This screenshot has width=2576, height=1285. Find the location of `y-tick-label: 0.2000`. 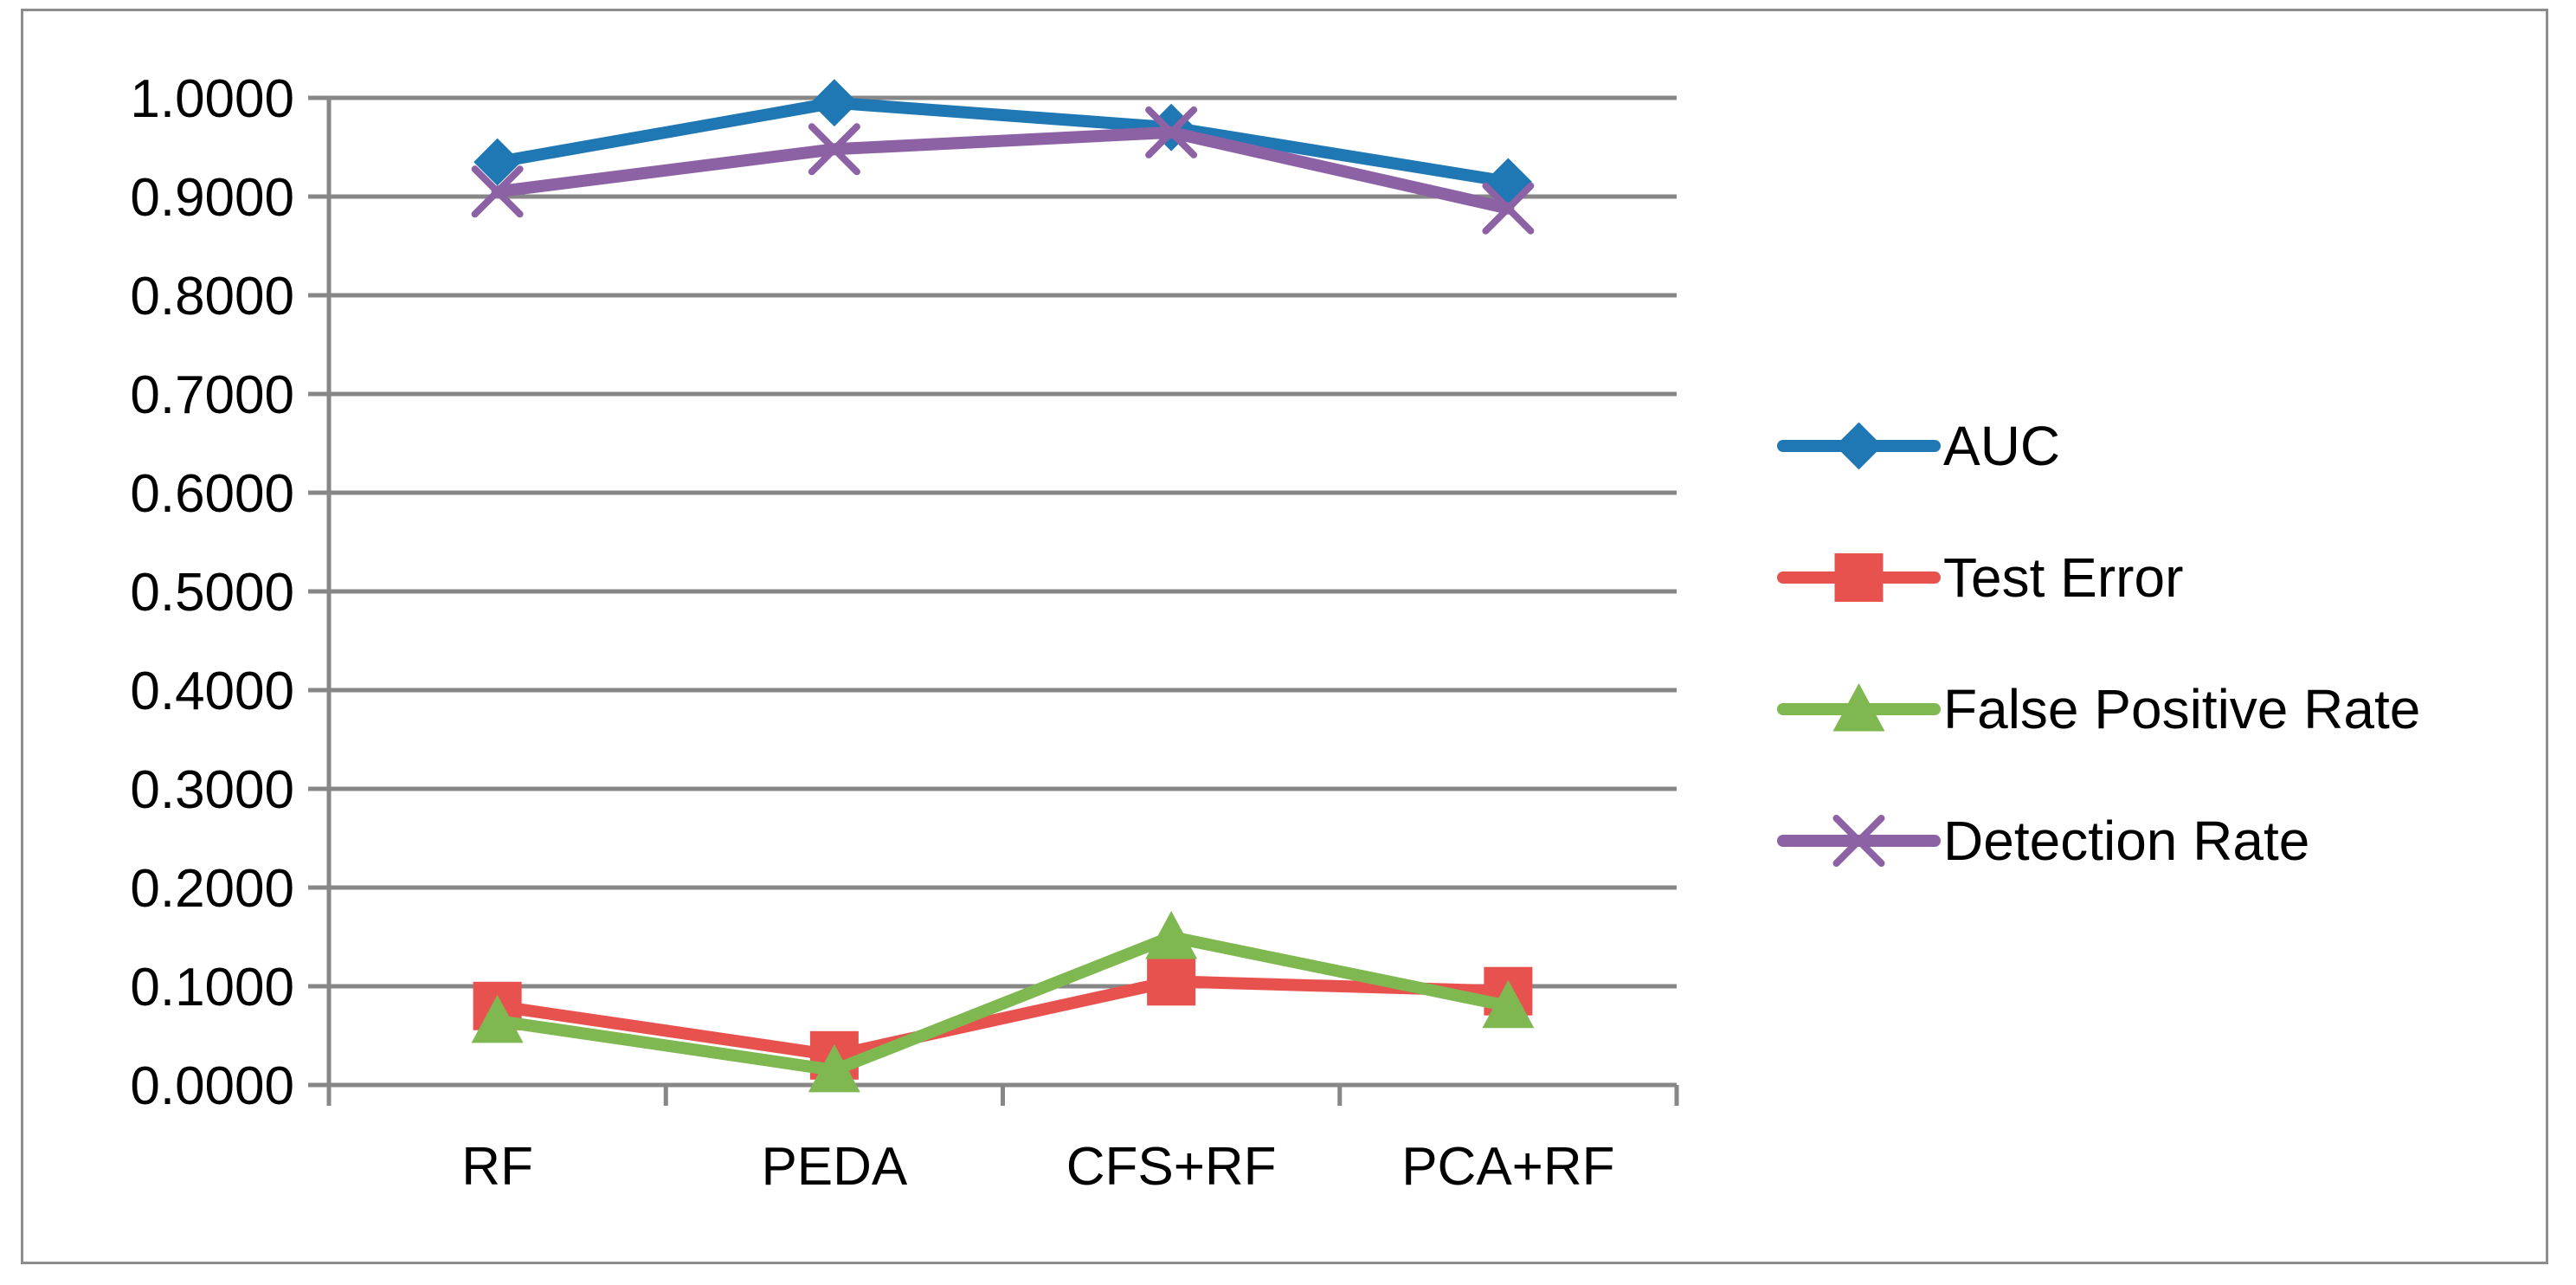

y-tick-label: 0.2000 is located at coordinates (212, 889).